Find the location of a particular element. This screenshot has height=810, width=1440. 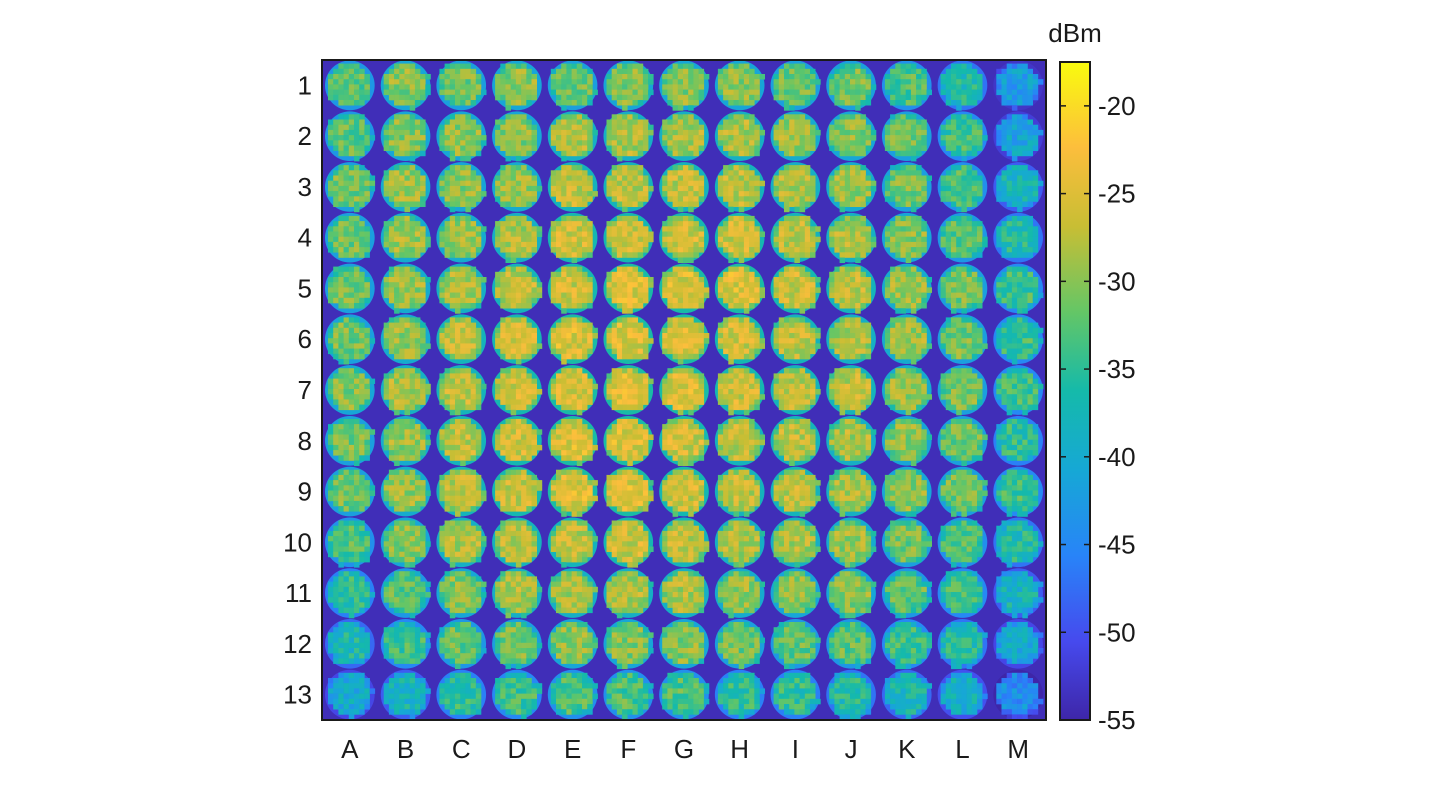

x-tick-label: I is located at coordinates (795, 749).